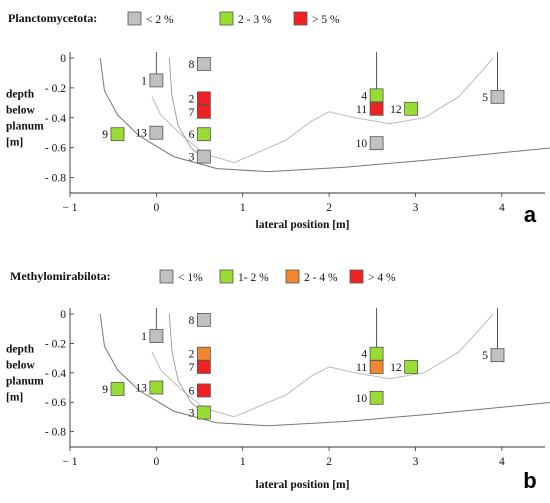  Describe the element at coordinates (362, 144) in the screenshot. I see `sample-10-label: 10` at that location.